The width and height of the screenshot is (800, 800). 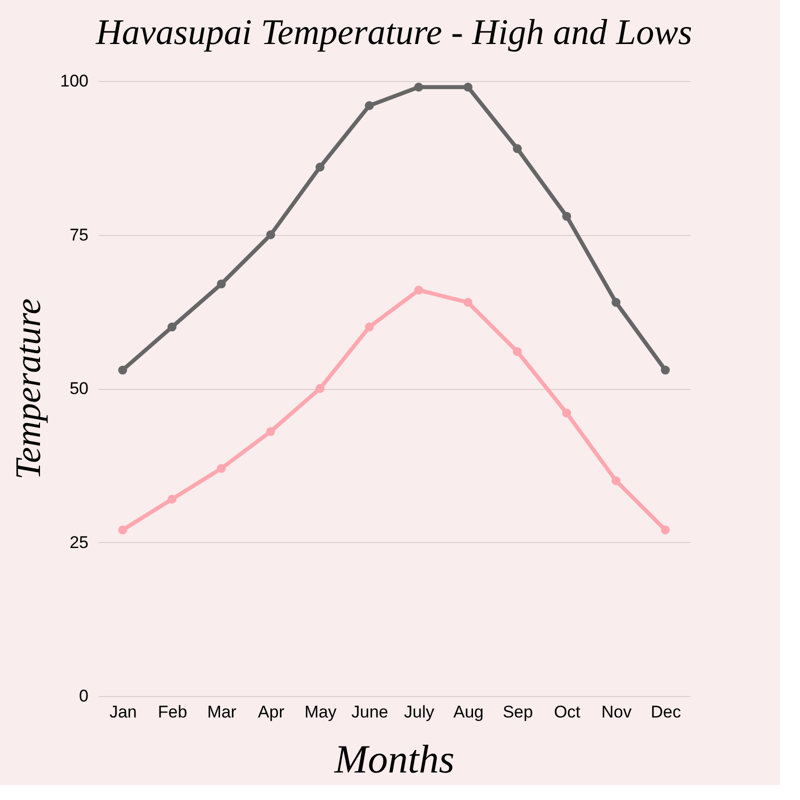 What do you see at coordinates (517, 712) in the screenshot?
I see `x-tick-label: Sep` at bounding box center [517, 712].